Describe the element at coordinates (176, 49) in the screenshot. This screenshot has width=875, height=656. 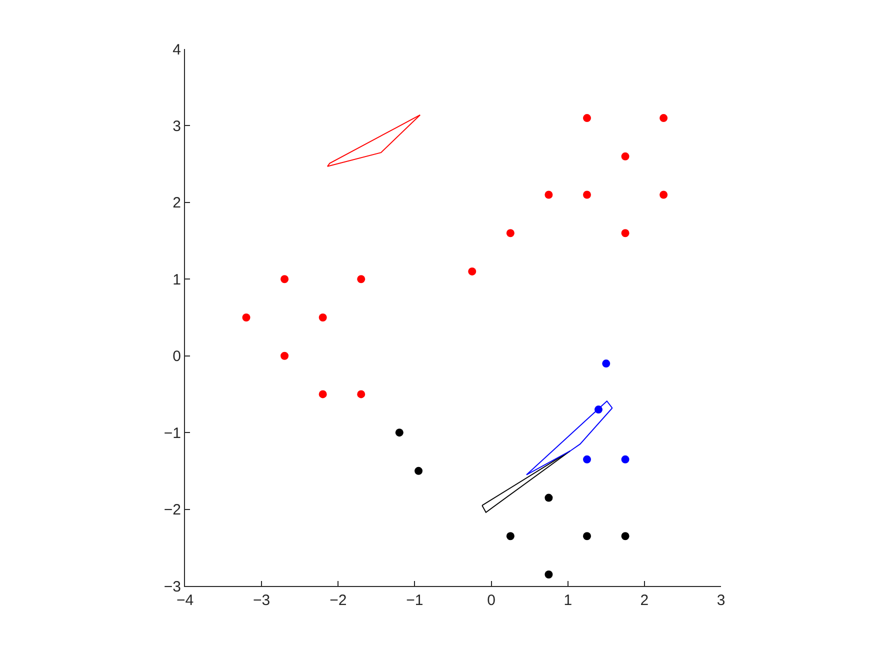
I see `y-tick-label: 4` at that location.